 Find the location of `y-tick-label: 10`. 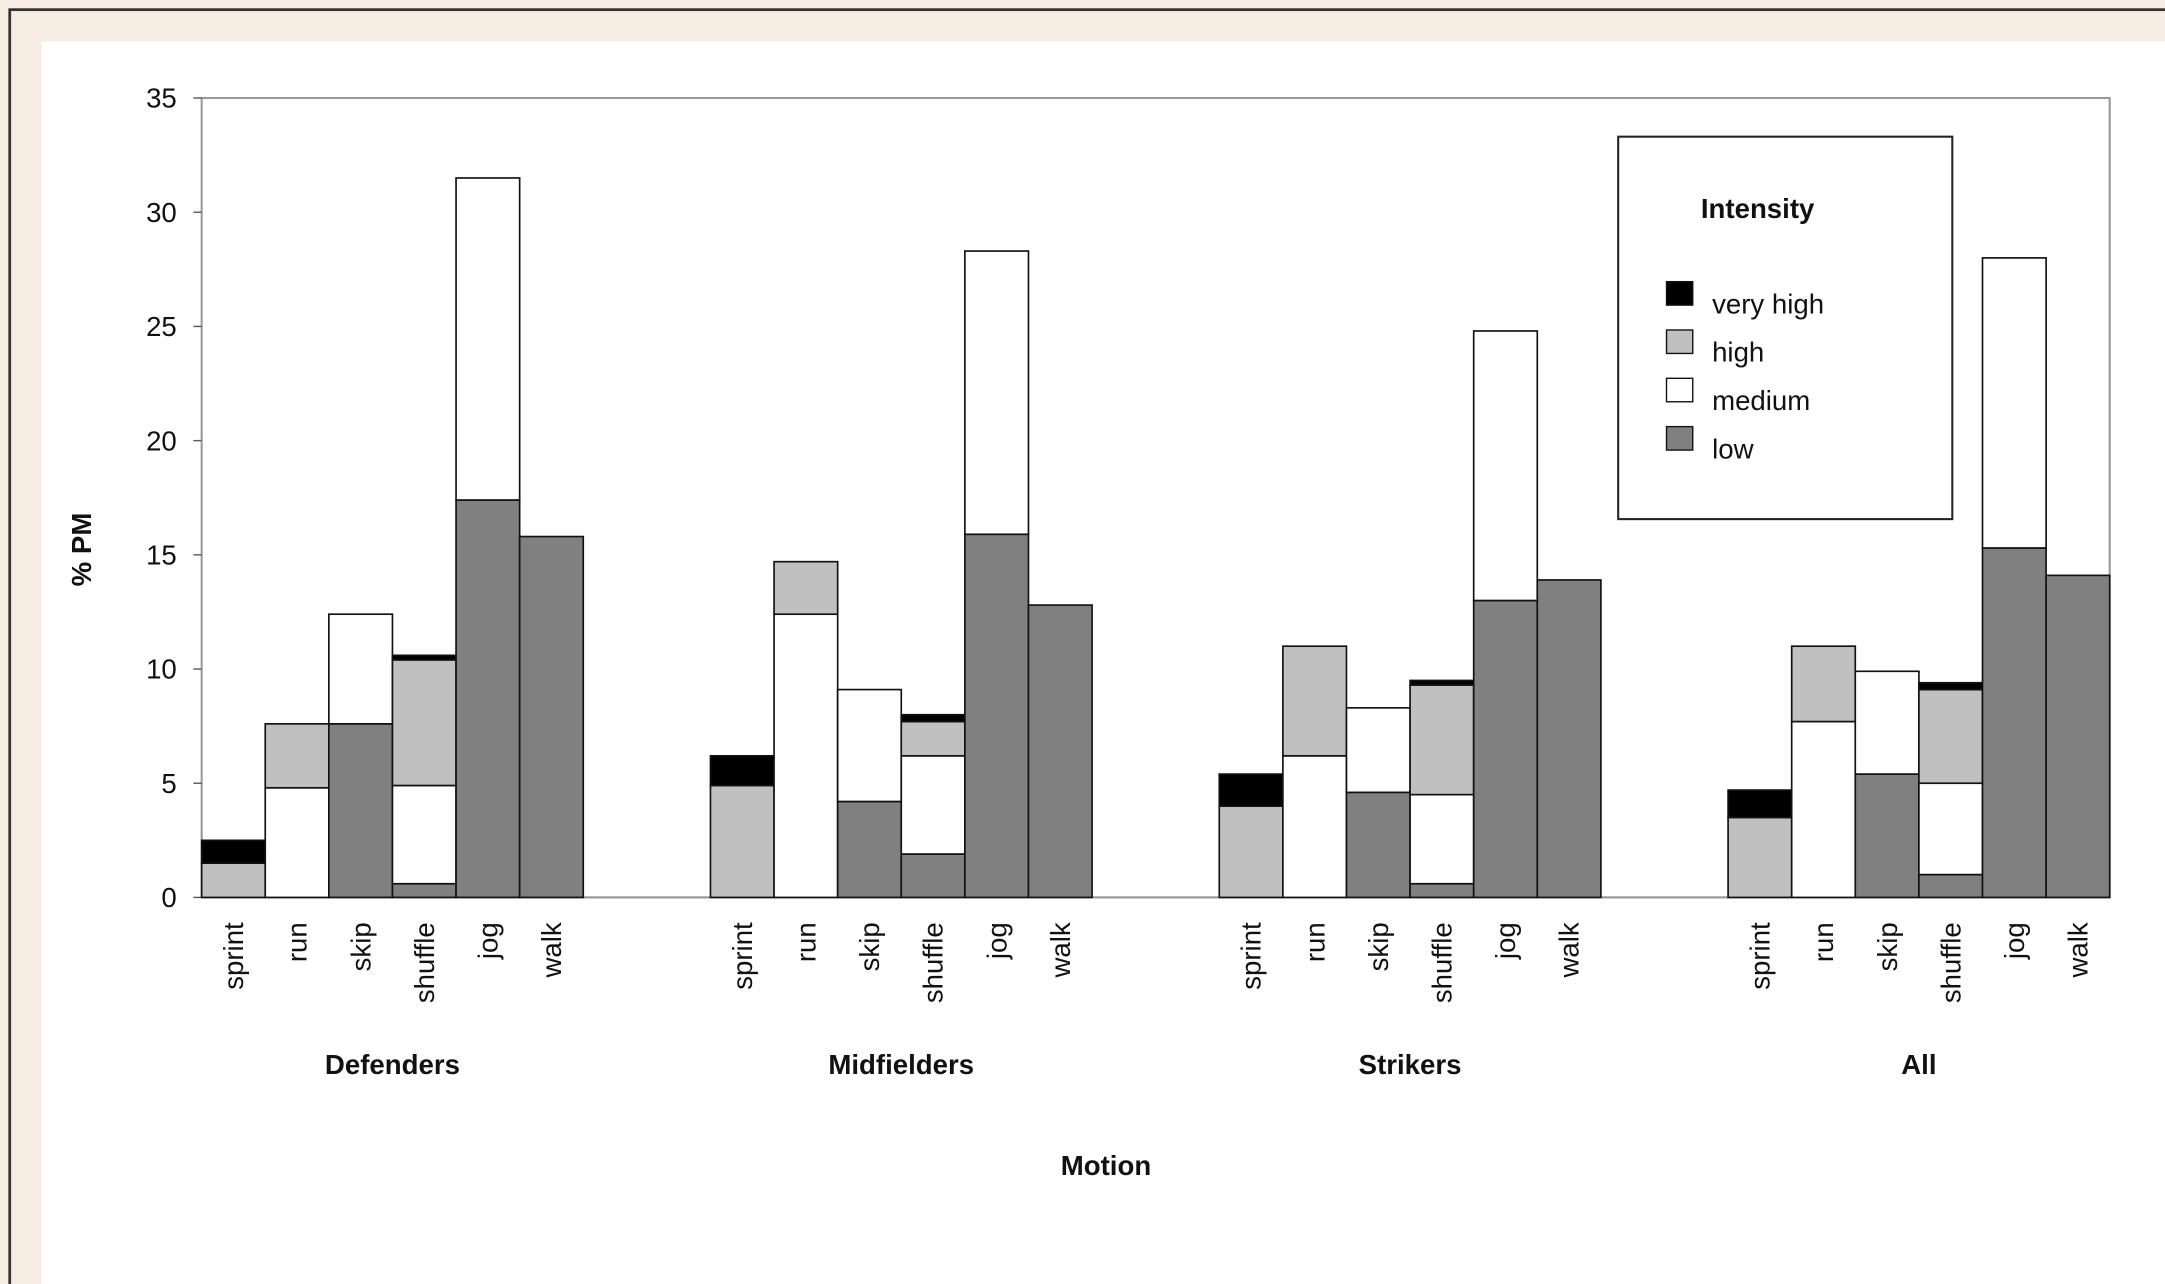

y-tick-label: 10 is located at coordinates (161, 669).